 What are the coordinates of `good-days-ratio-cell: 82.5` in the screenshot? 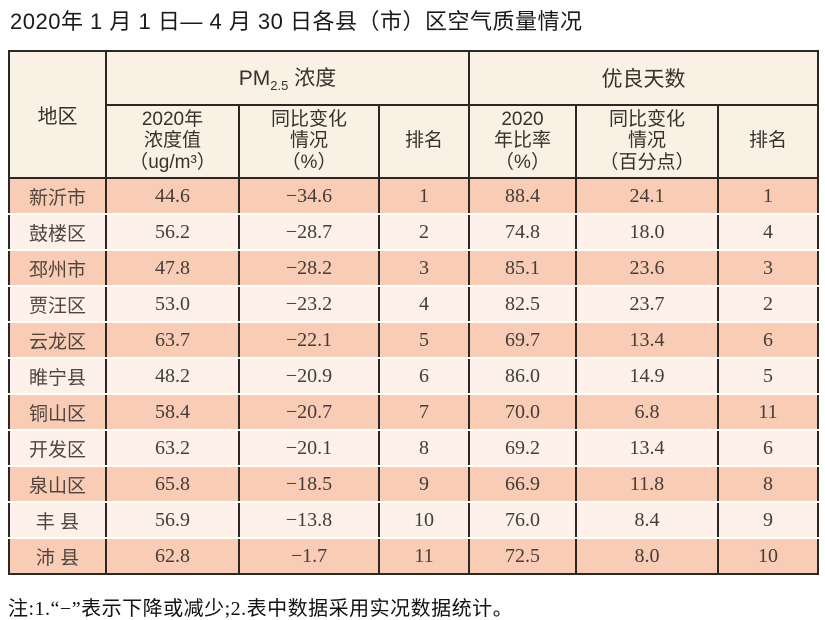 It's located at (523, 305).